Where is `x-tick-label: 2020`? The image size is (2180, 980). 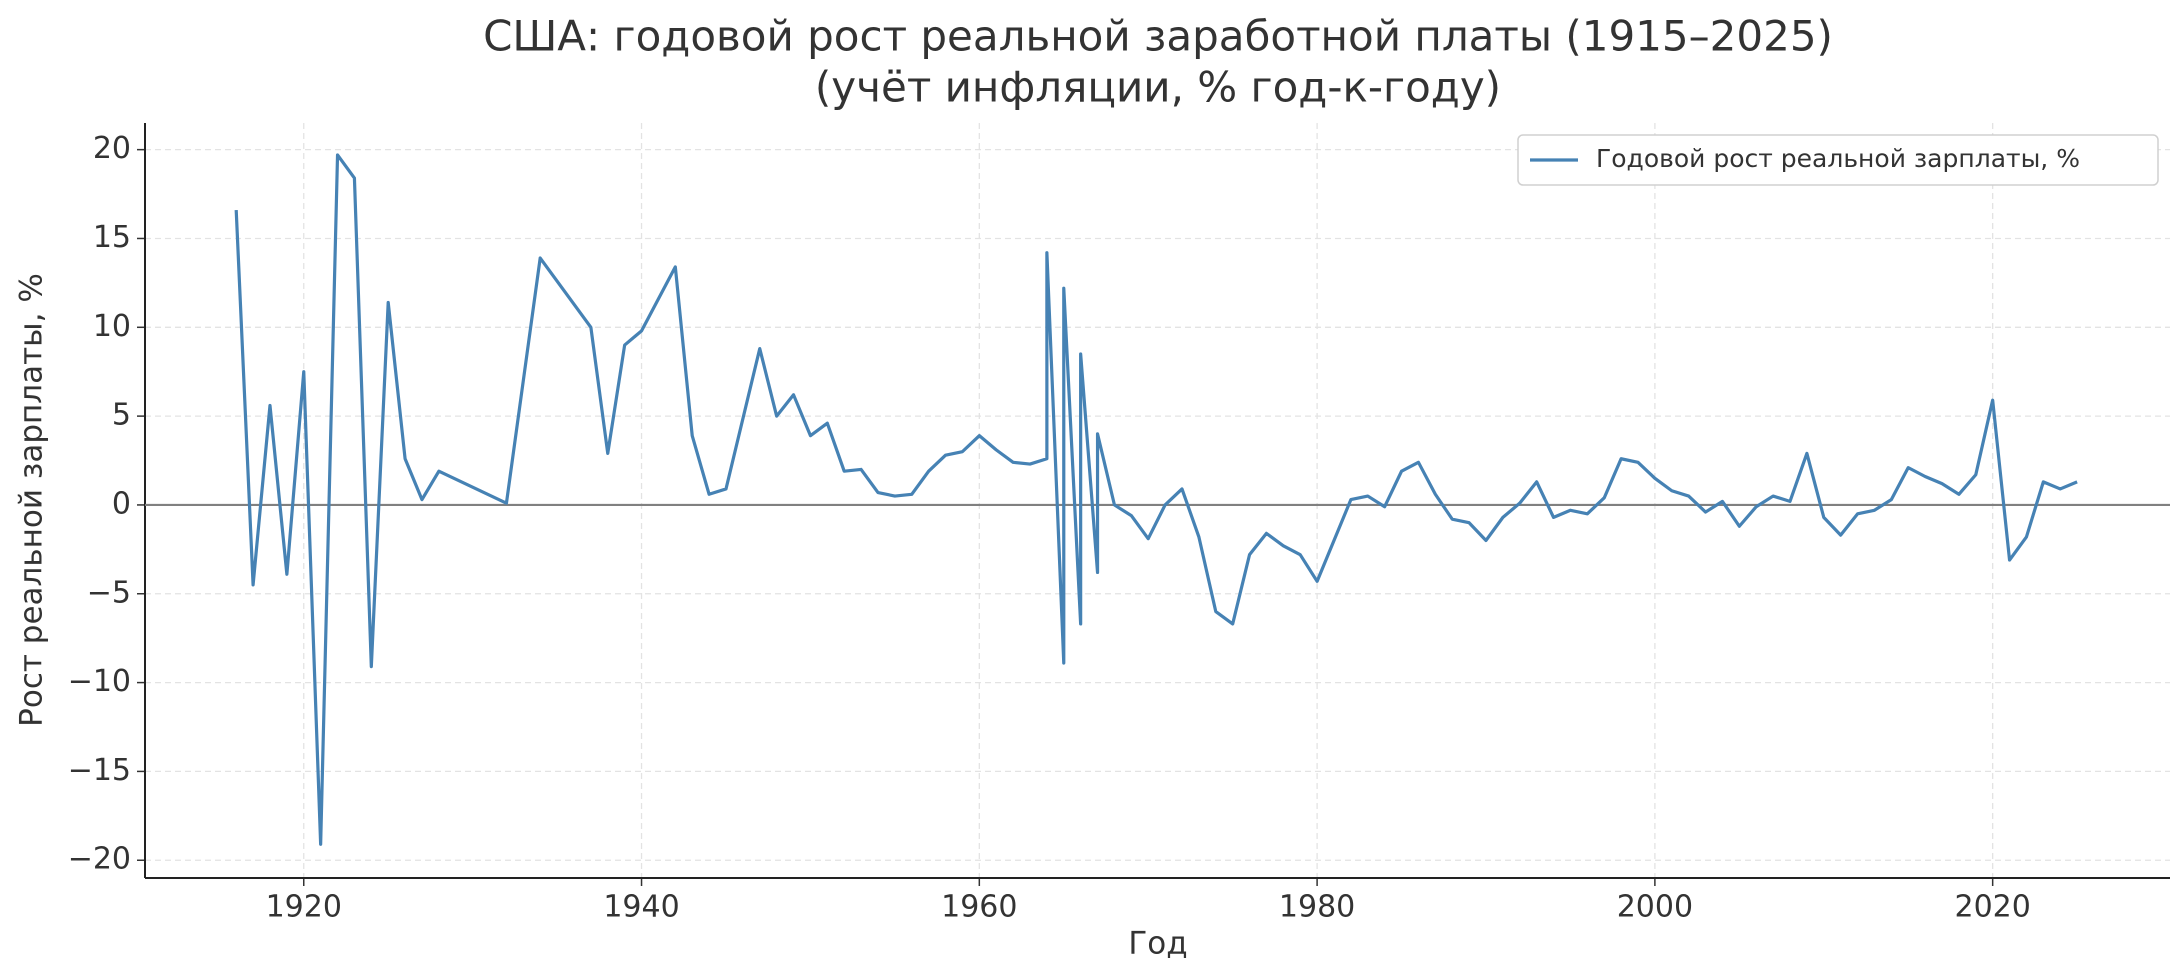
x-tick-label: 2020 is located at coordinates (1992, 907).